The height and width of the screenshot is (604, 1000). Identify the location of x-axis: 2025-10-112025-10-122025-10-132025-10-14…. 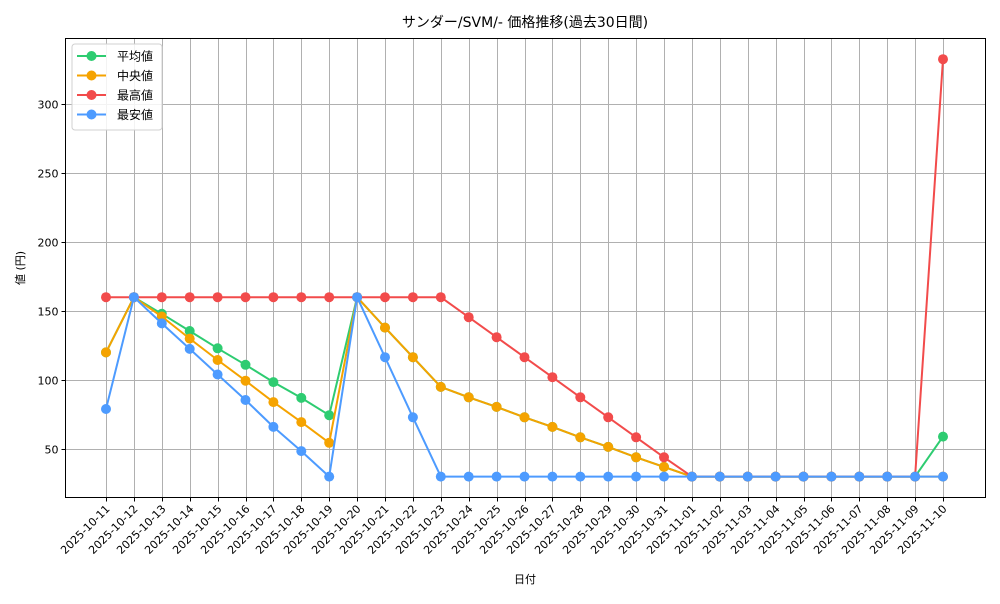
(504, 527).